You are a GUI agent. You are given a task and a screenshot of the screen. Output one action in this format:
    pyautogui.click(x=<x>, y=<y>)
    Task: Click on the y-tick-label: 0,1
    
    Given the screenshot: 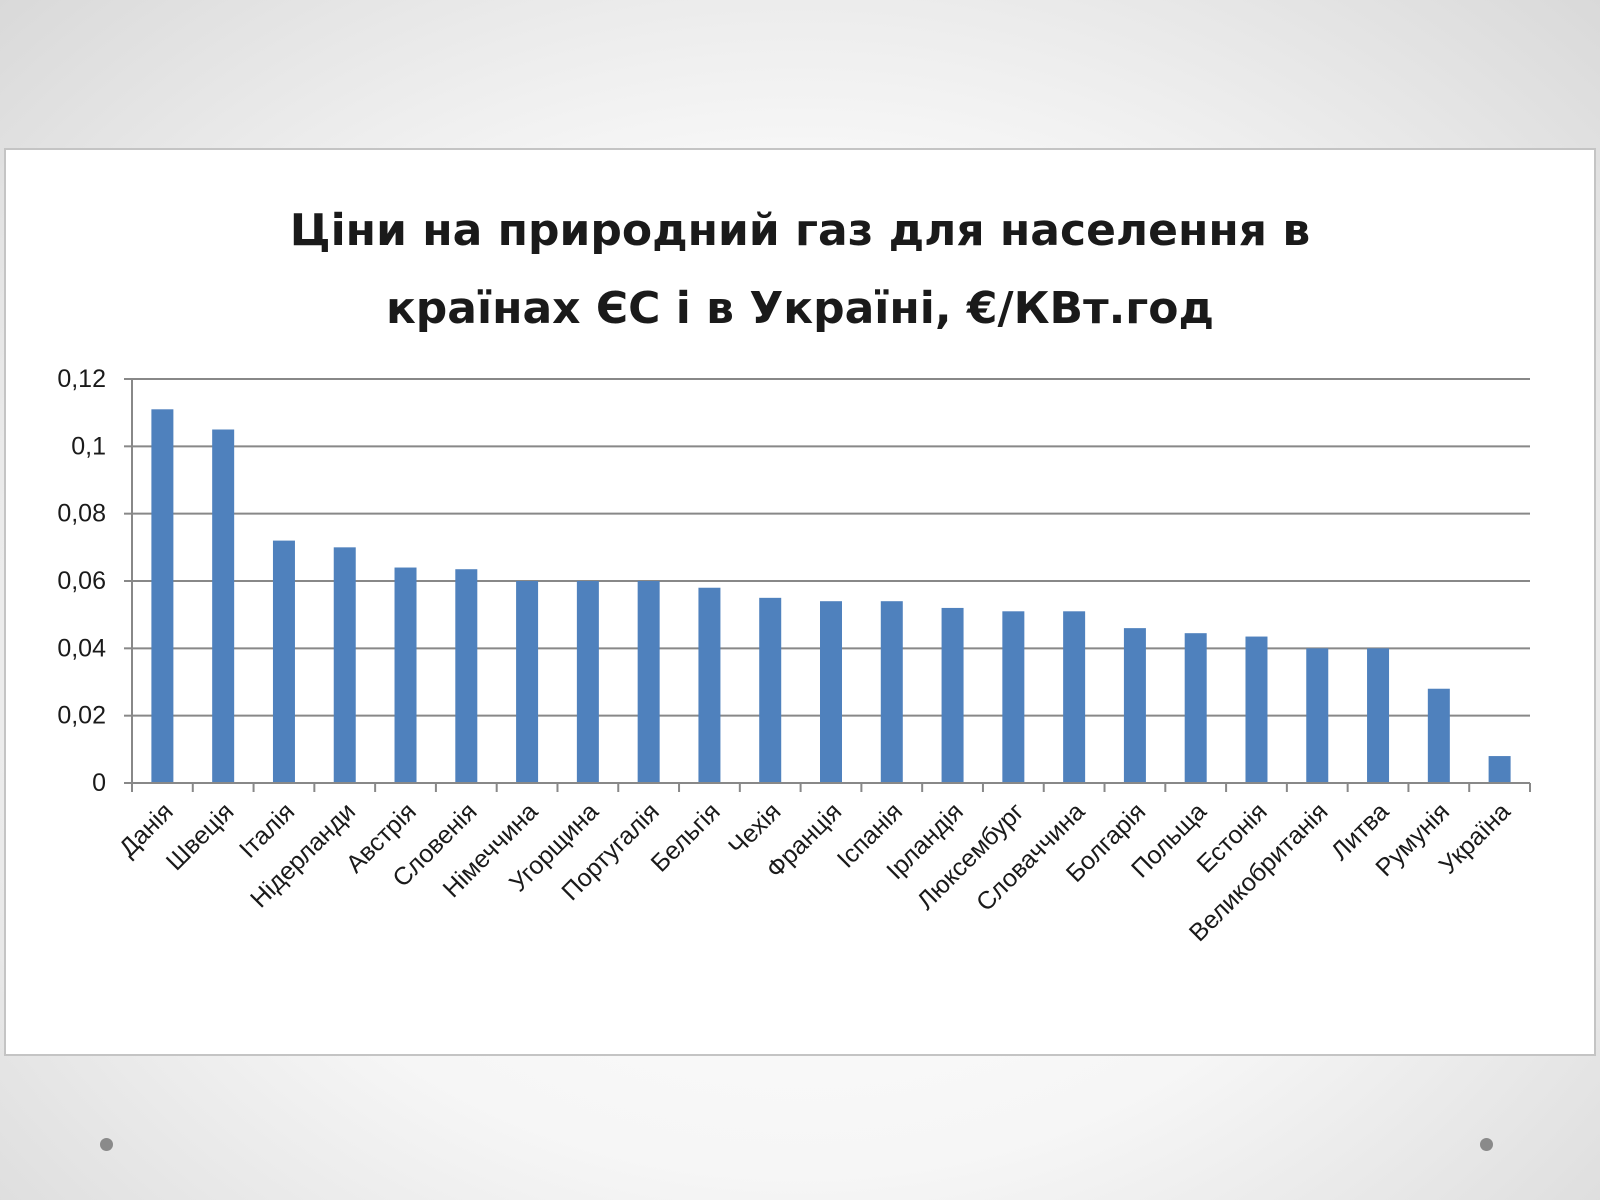 What is the action you would take?
    pyautogui.click(x=88, y=446)
    